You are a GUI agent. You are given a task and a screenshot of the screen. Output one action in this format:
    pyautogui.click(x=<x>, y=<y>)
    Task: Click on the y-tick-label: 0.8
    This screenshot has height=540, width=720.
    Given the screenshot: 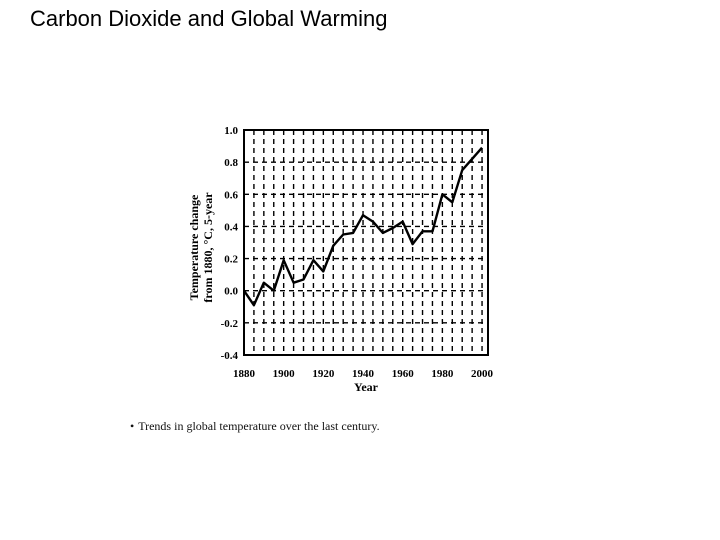 What is the action you would take?
    pyautogui.click(x=231, y=163)
    